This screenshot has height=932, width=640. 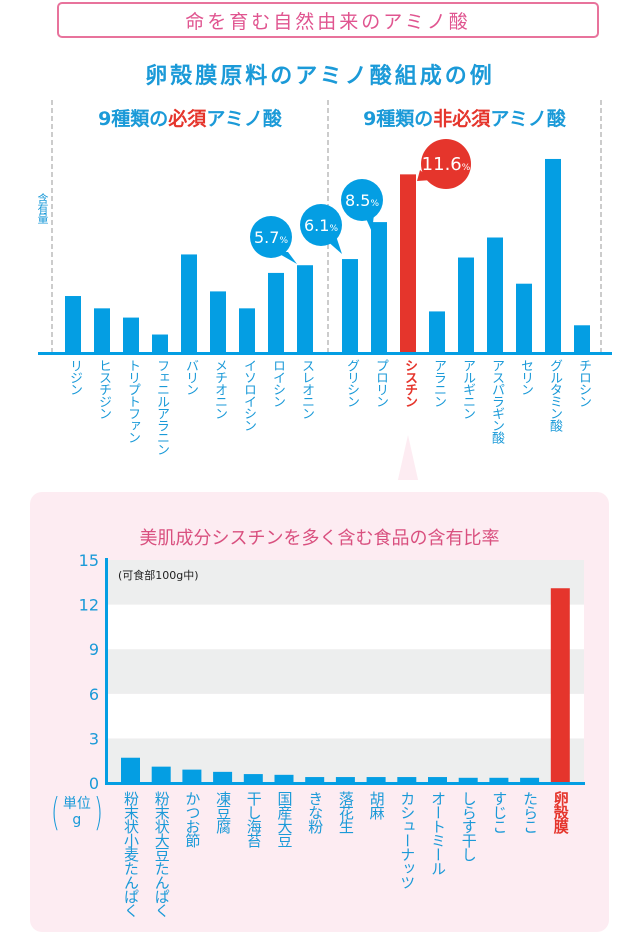 What do you see at coordinates (530, 780) in the screenshot?
I see `bar-たらこ` at bounding box center [530, 780].